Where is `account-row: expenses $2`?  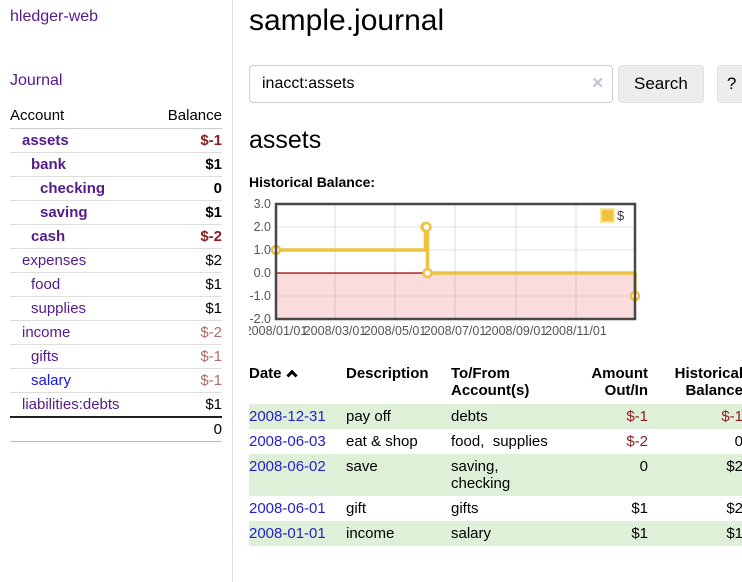 account-row: expenses $2 is located at coordinates (116, 260).